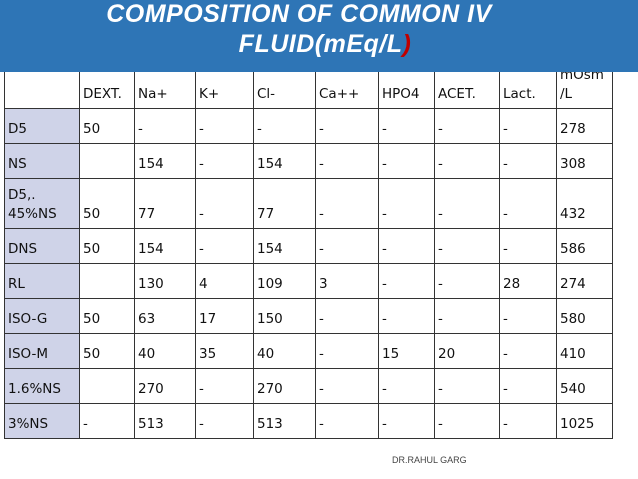  I want to click on row-label: ISO-G, so click(42, 316).